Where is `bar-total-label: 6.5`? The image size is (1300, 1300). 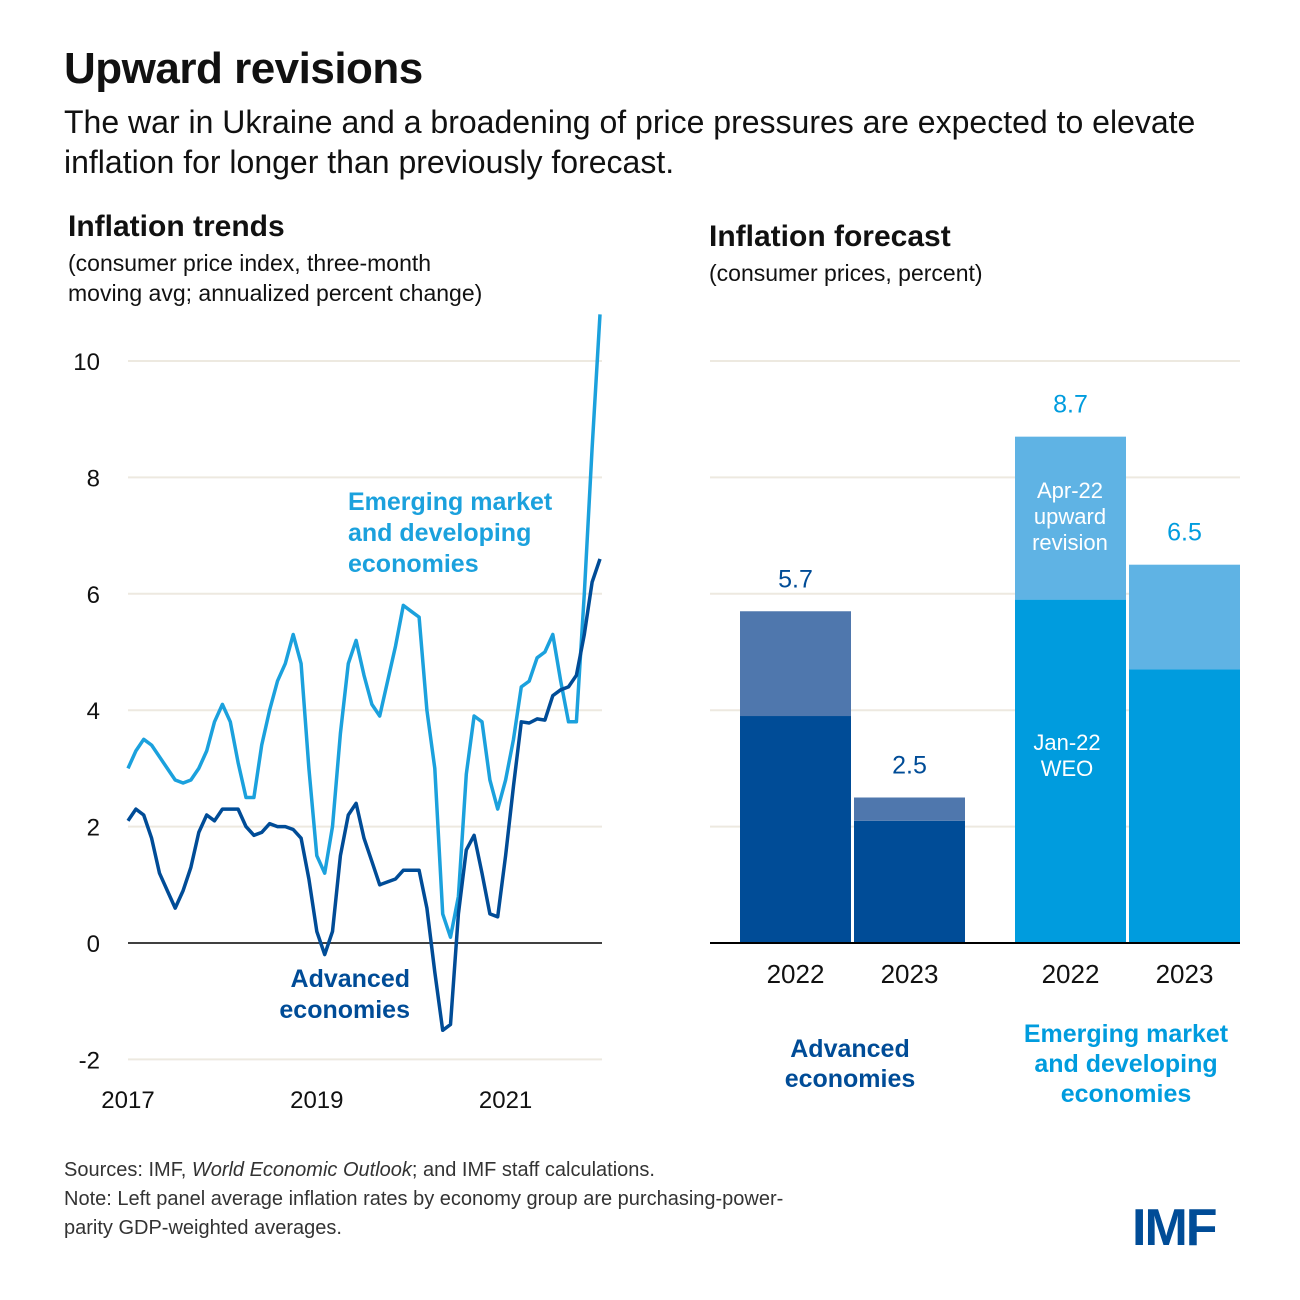
bar-total-label: 6.5 is located at coordinates (1184, 533).